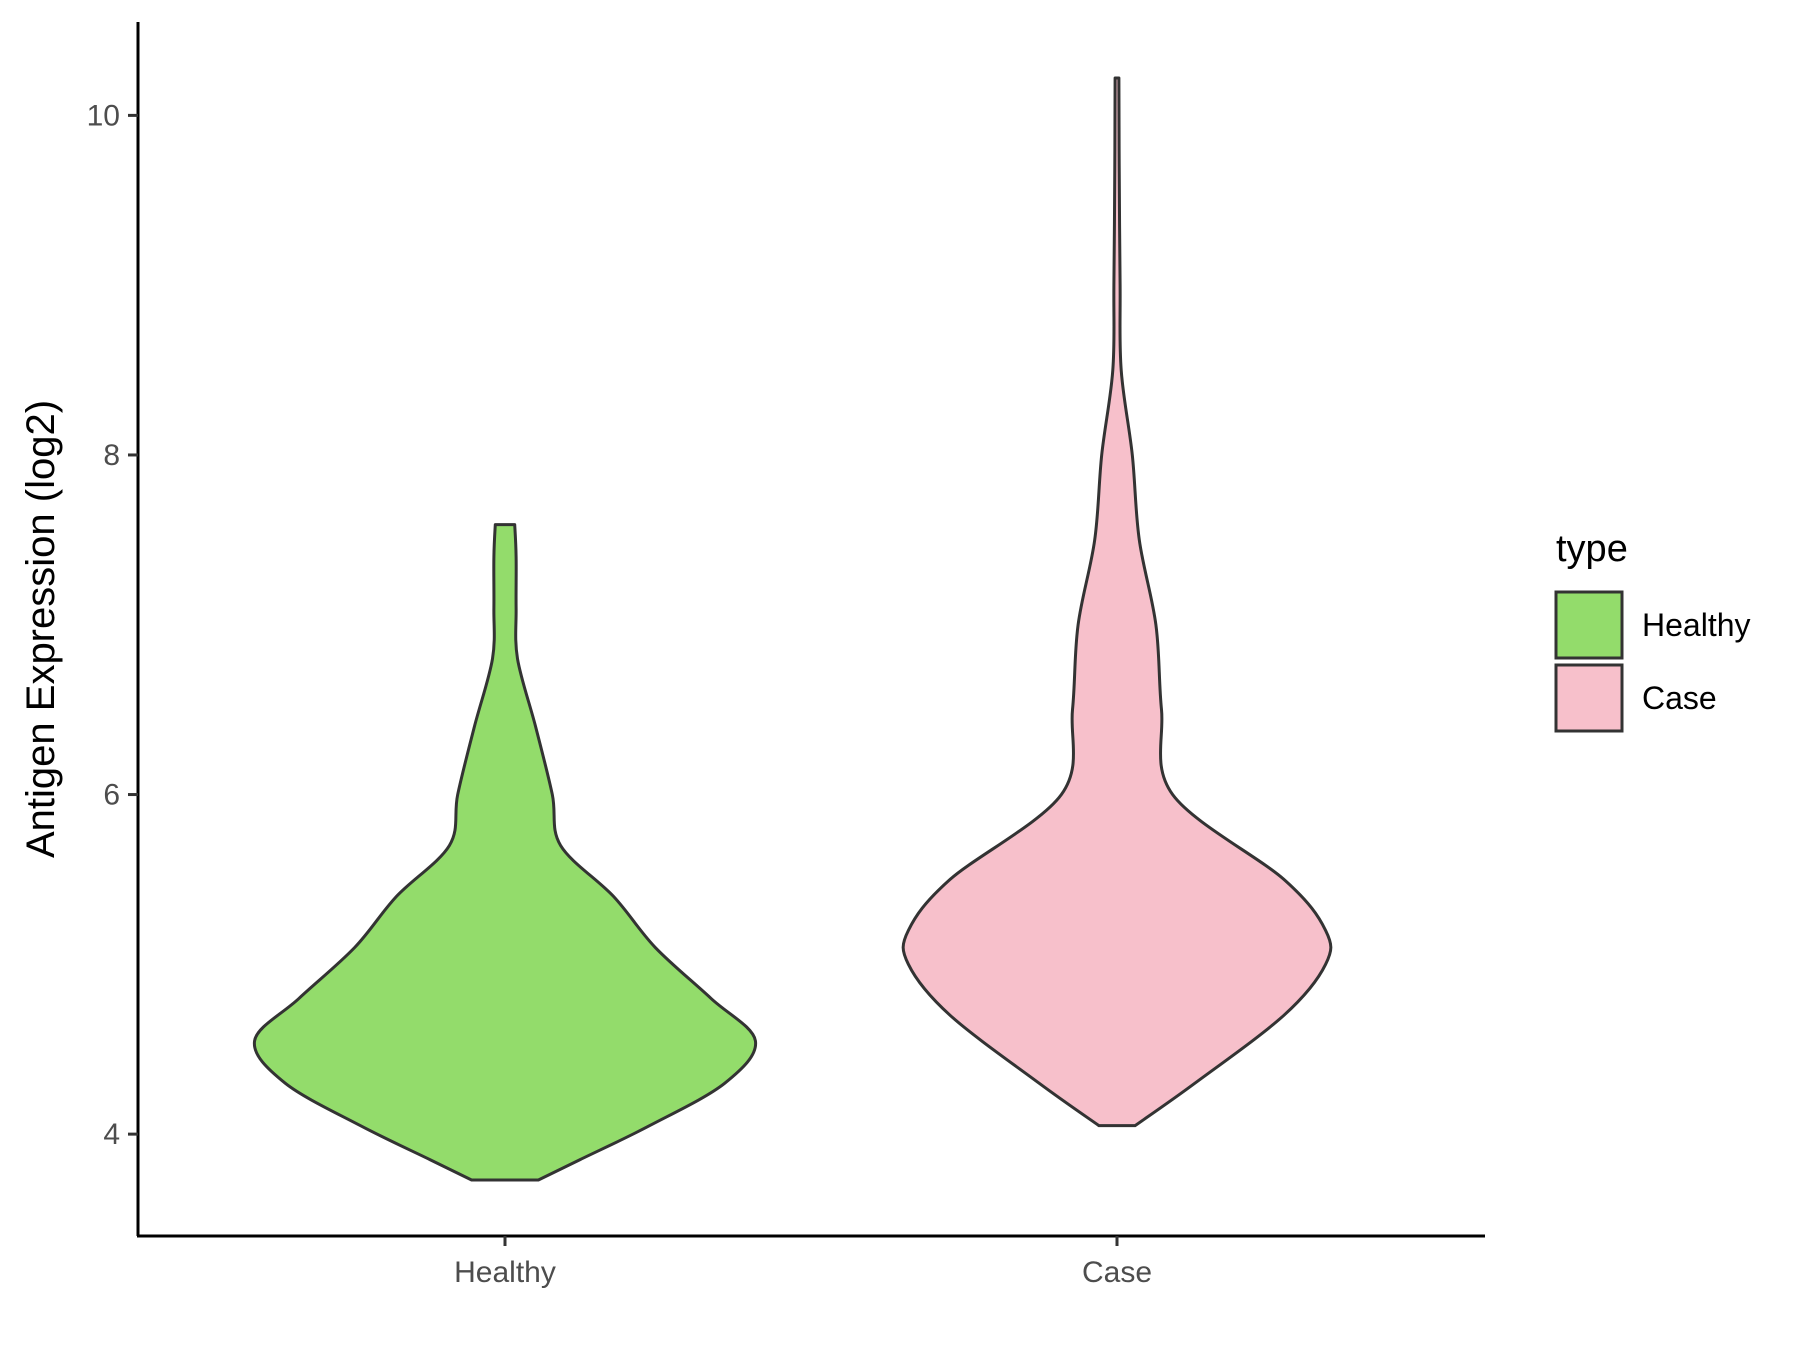  What do you see at coordinates (1652, 661) in the screenshot?
I see `legend-entries: Healthy Case` at bounding box center [1652, 661].